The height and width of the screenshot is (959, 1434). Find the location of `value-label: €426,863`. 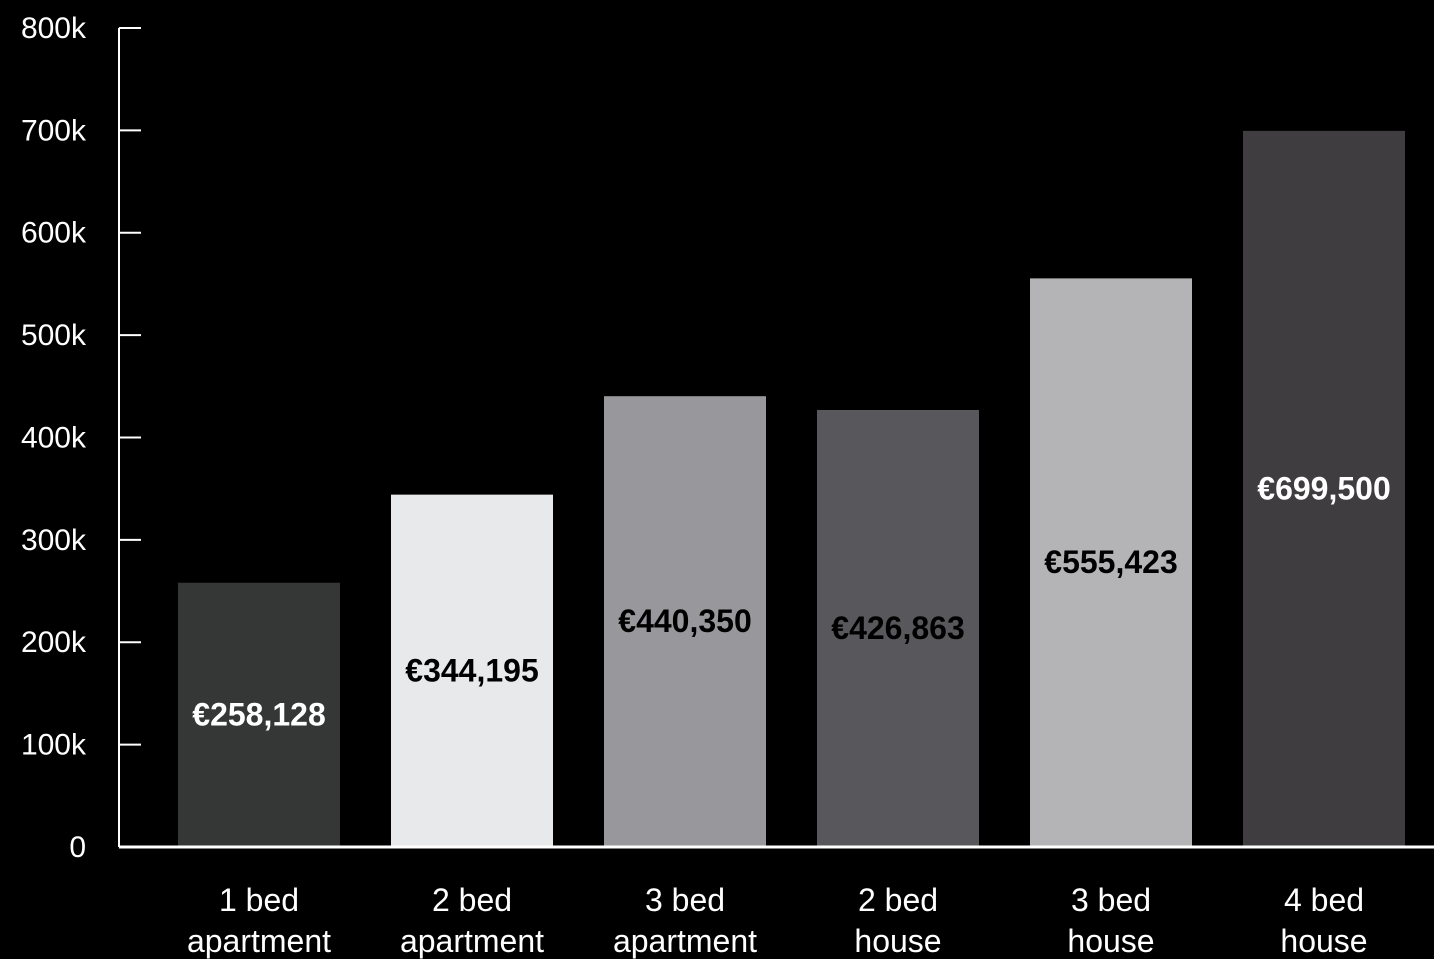

value-label: €426,863 is located at coordinates (897, 628).